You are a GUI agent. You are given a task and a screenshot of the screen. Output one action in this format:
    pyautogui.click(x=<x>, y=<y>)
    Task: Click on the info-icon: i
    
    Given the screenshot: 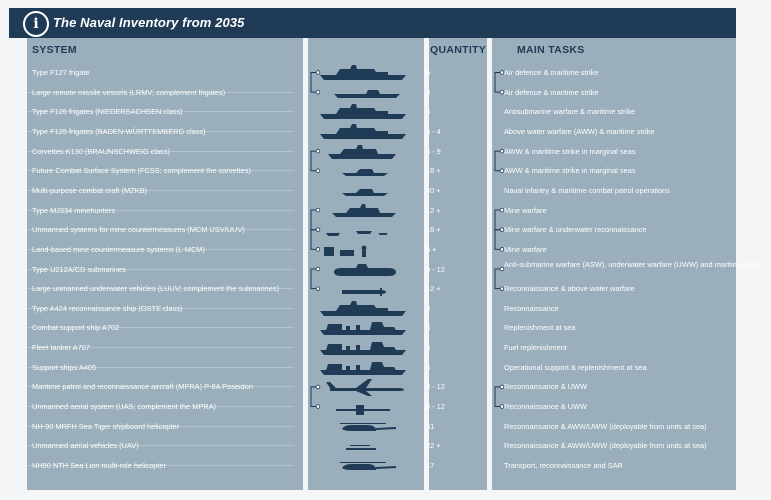 What is the action you would take?
    pyautogui.click(x=36, y=24)
    